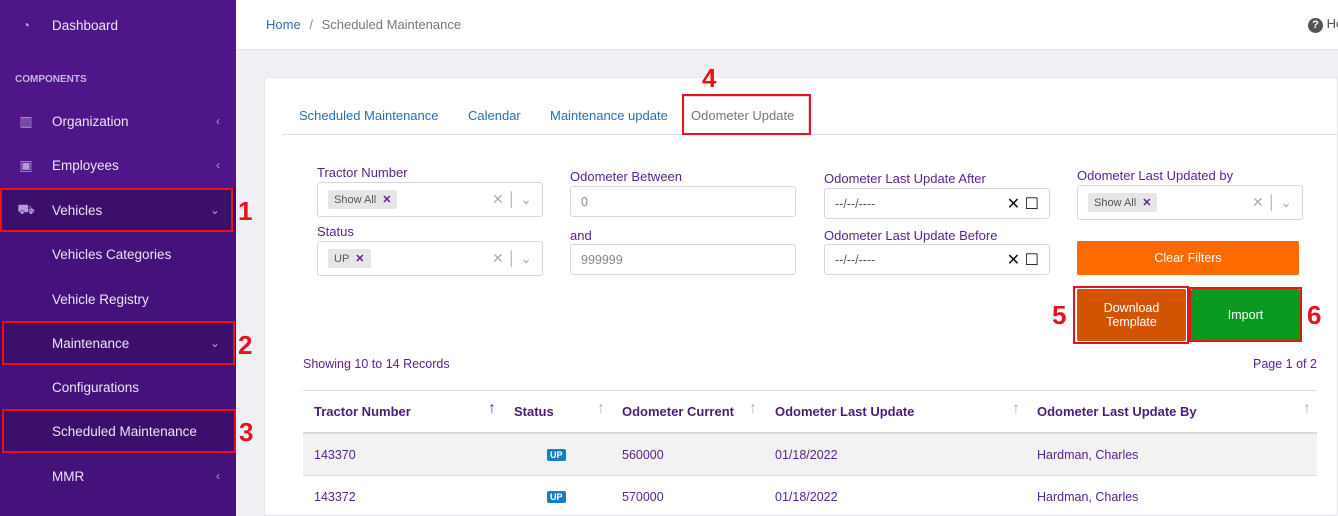 The height and width of the screenshot is (516, 1338). Describe the element at coordinates (1188, 258) in the screenshot. I see `clear-filters-button: Clear Filters` at that location.